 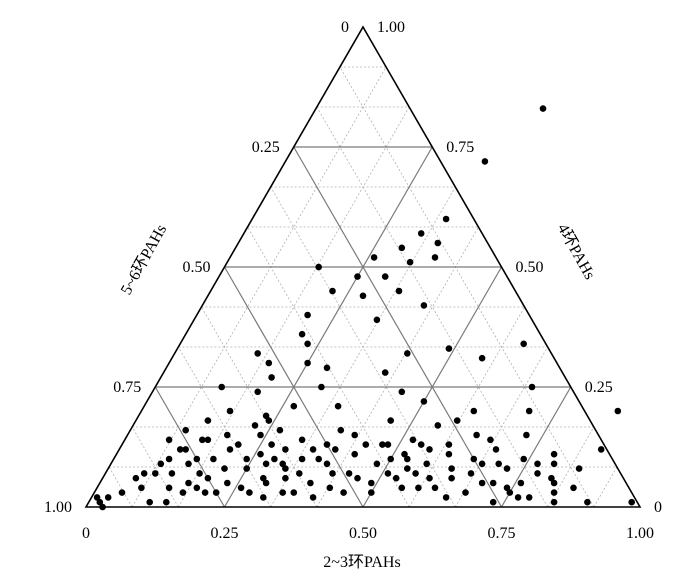 What do you see at coordinates (266, 147) in the screenshot?
I see `left-tick-3: 0.25` at bounding box center [266, 147].